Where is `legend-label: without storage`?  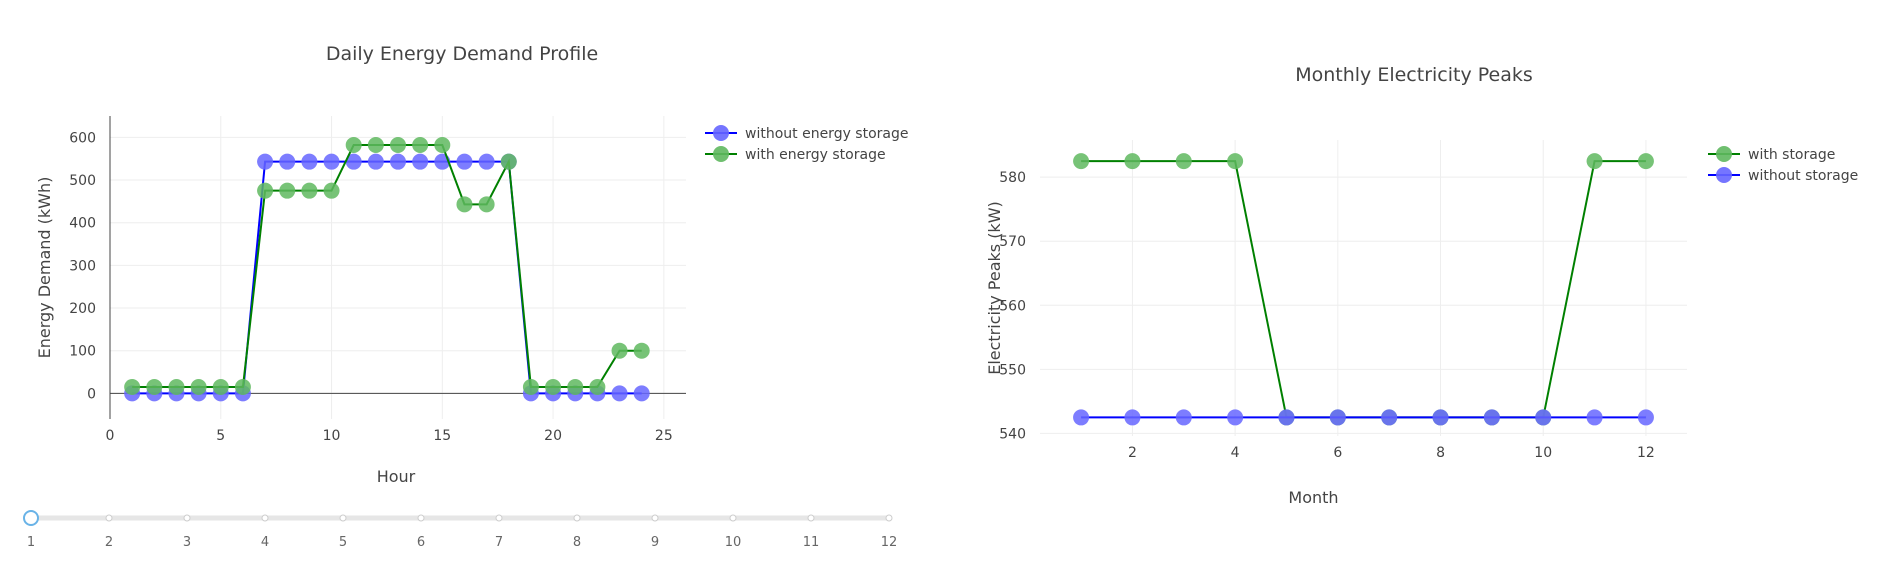
legend-label: without storage is located at coordinates (1803, 176).